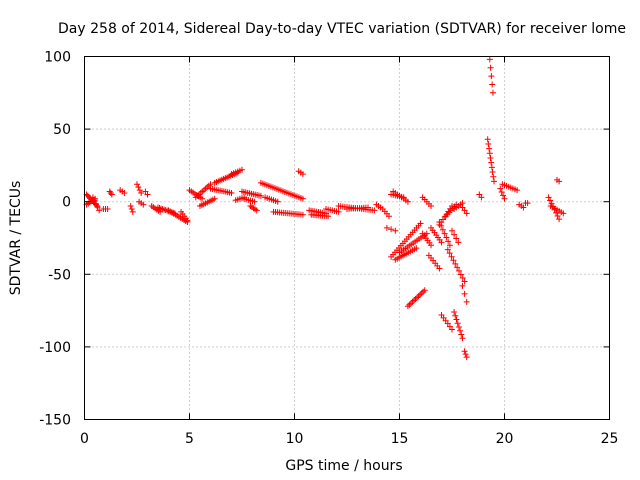  Describe the element at coordinates (295, 439) in the screenshot. I see `x-tick-label: 10` at that location.